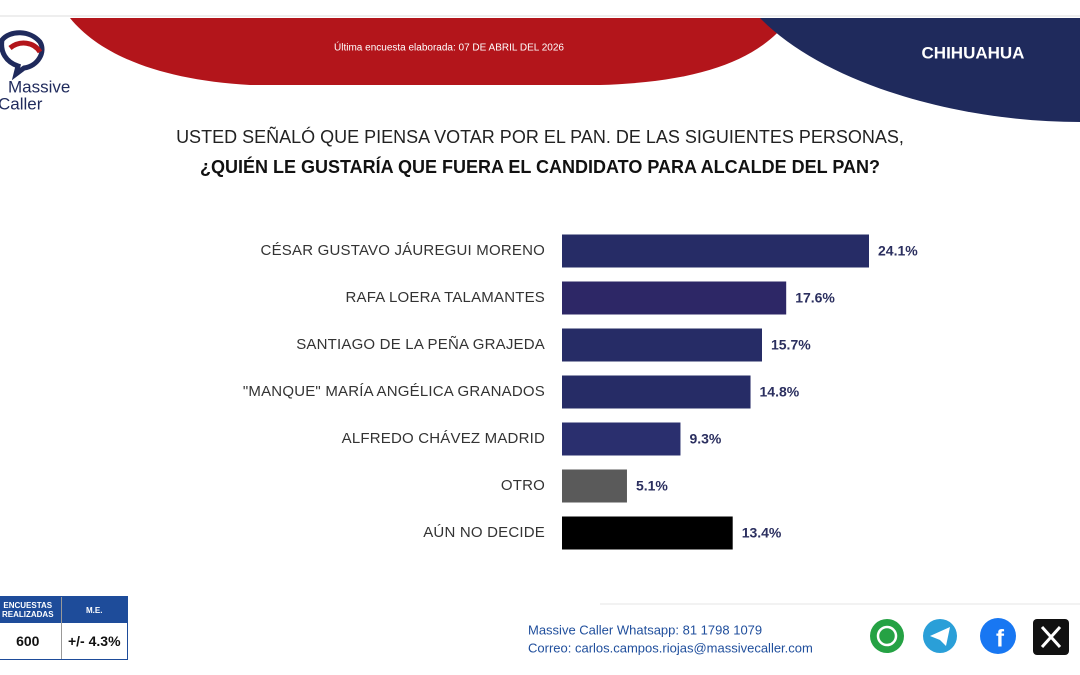  I want to click on table-header: ENCUESTAS REALIZADAS M.E., so click(63, 610).